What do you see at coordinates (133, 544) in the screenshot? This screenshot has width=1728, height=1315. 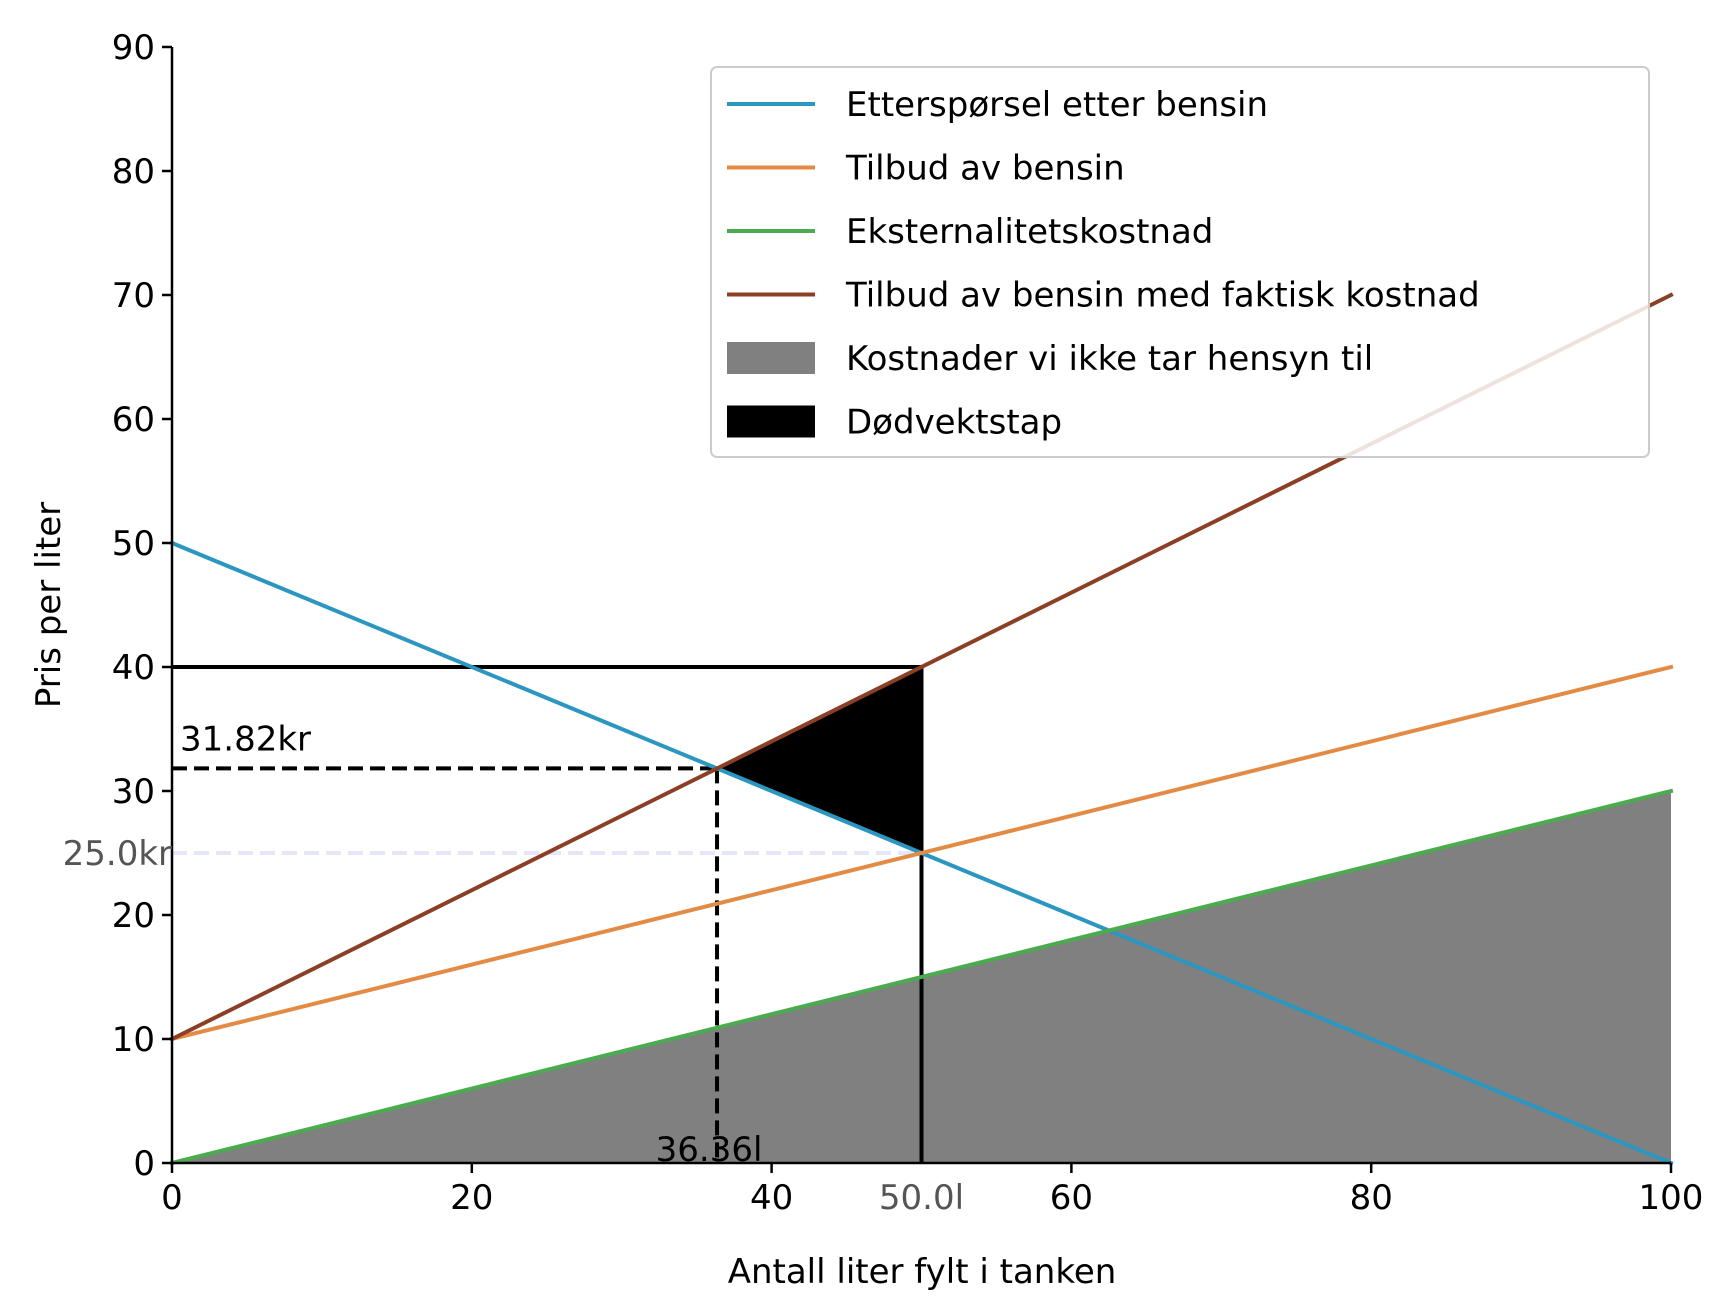 I see `y-tick-label-50: 50` at bounding box center [133, 544].